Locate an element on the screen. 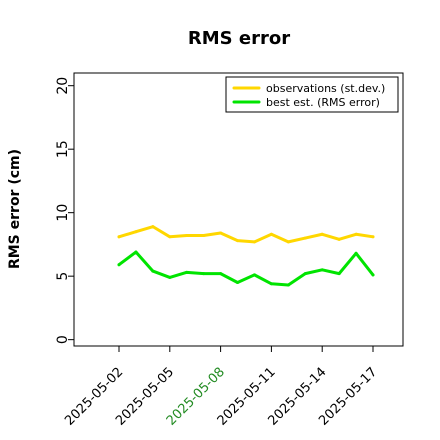  legend-box is located at coordinates (312, 94).